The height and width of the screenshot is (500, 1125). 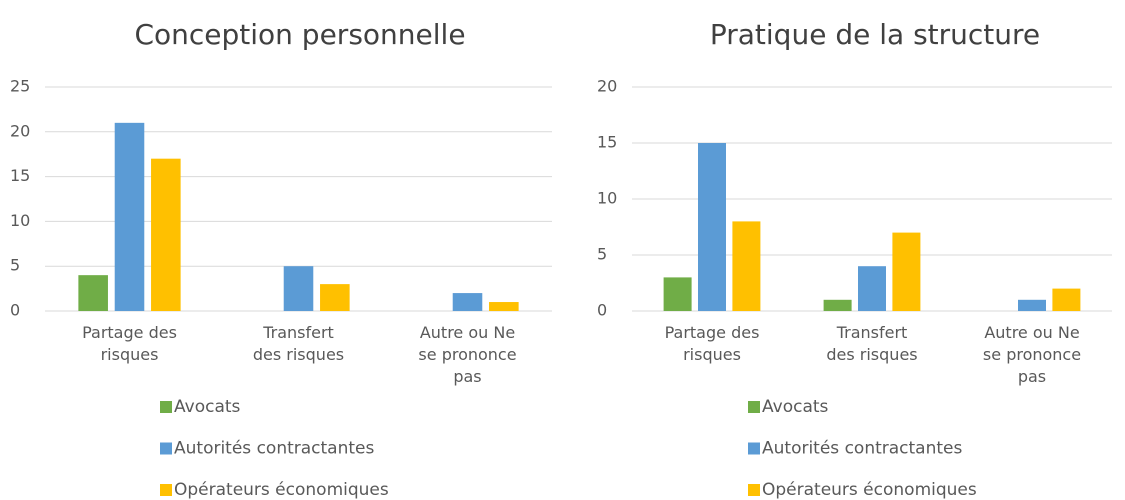 What do you see at coordinates (299, 34) in the screenshot?
I see `chart-title: Conception personnelle` at bounding box center [299, 34].